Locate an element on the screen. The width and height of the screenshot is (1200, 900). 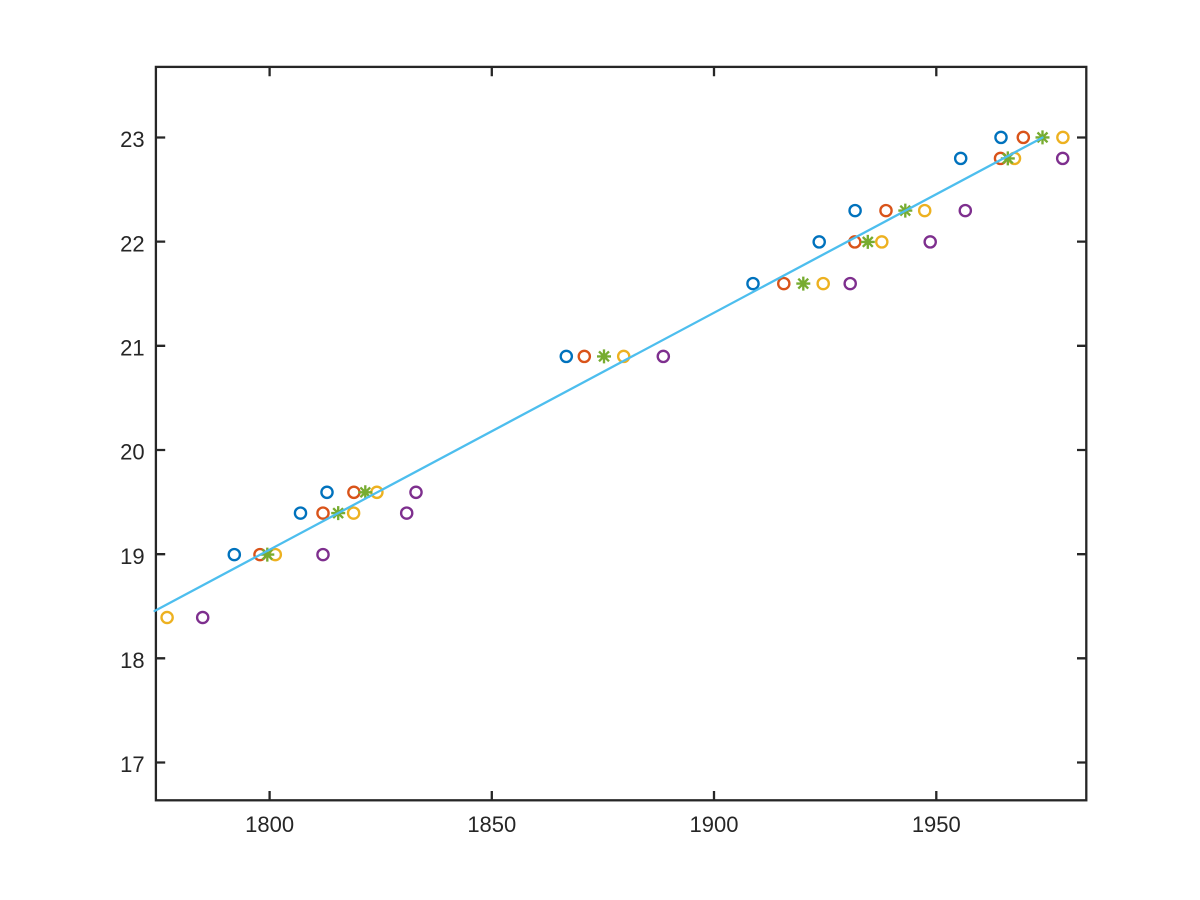
svg-text: 1900 is located at coordinates (714, 824).